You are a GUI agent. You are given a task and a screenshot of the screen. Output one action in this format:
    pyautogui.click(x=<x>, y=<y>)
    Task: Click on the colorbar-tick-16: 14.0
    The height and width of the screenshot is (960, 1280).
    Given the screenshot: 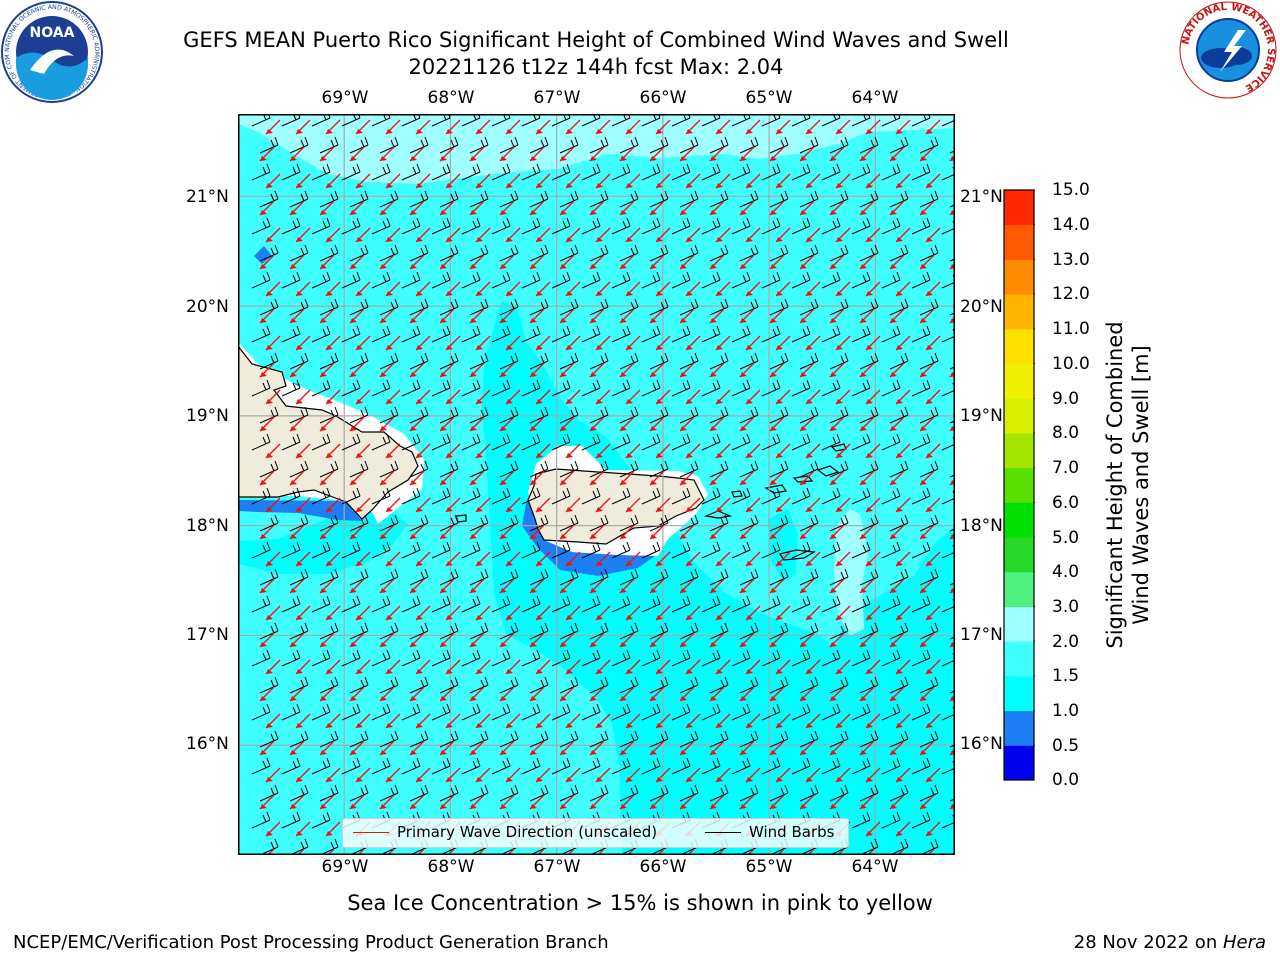 What is the action you would take?
    pyautogui.click(x=1071, y=224)
    